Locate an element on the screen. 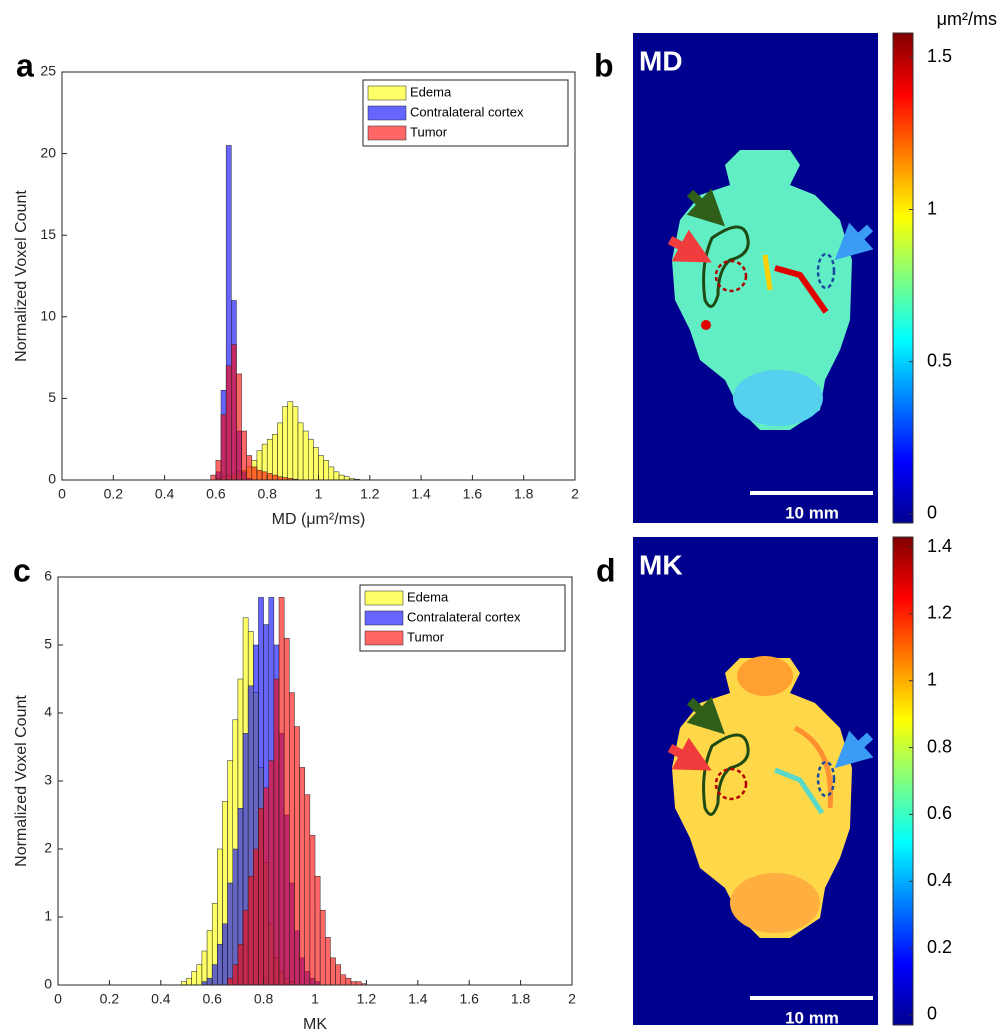 This screenshot has width=999, height=1031. colorbar-tick-label: 0.5 is located at coordinates (939, 360).